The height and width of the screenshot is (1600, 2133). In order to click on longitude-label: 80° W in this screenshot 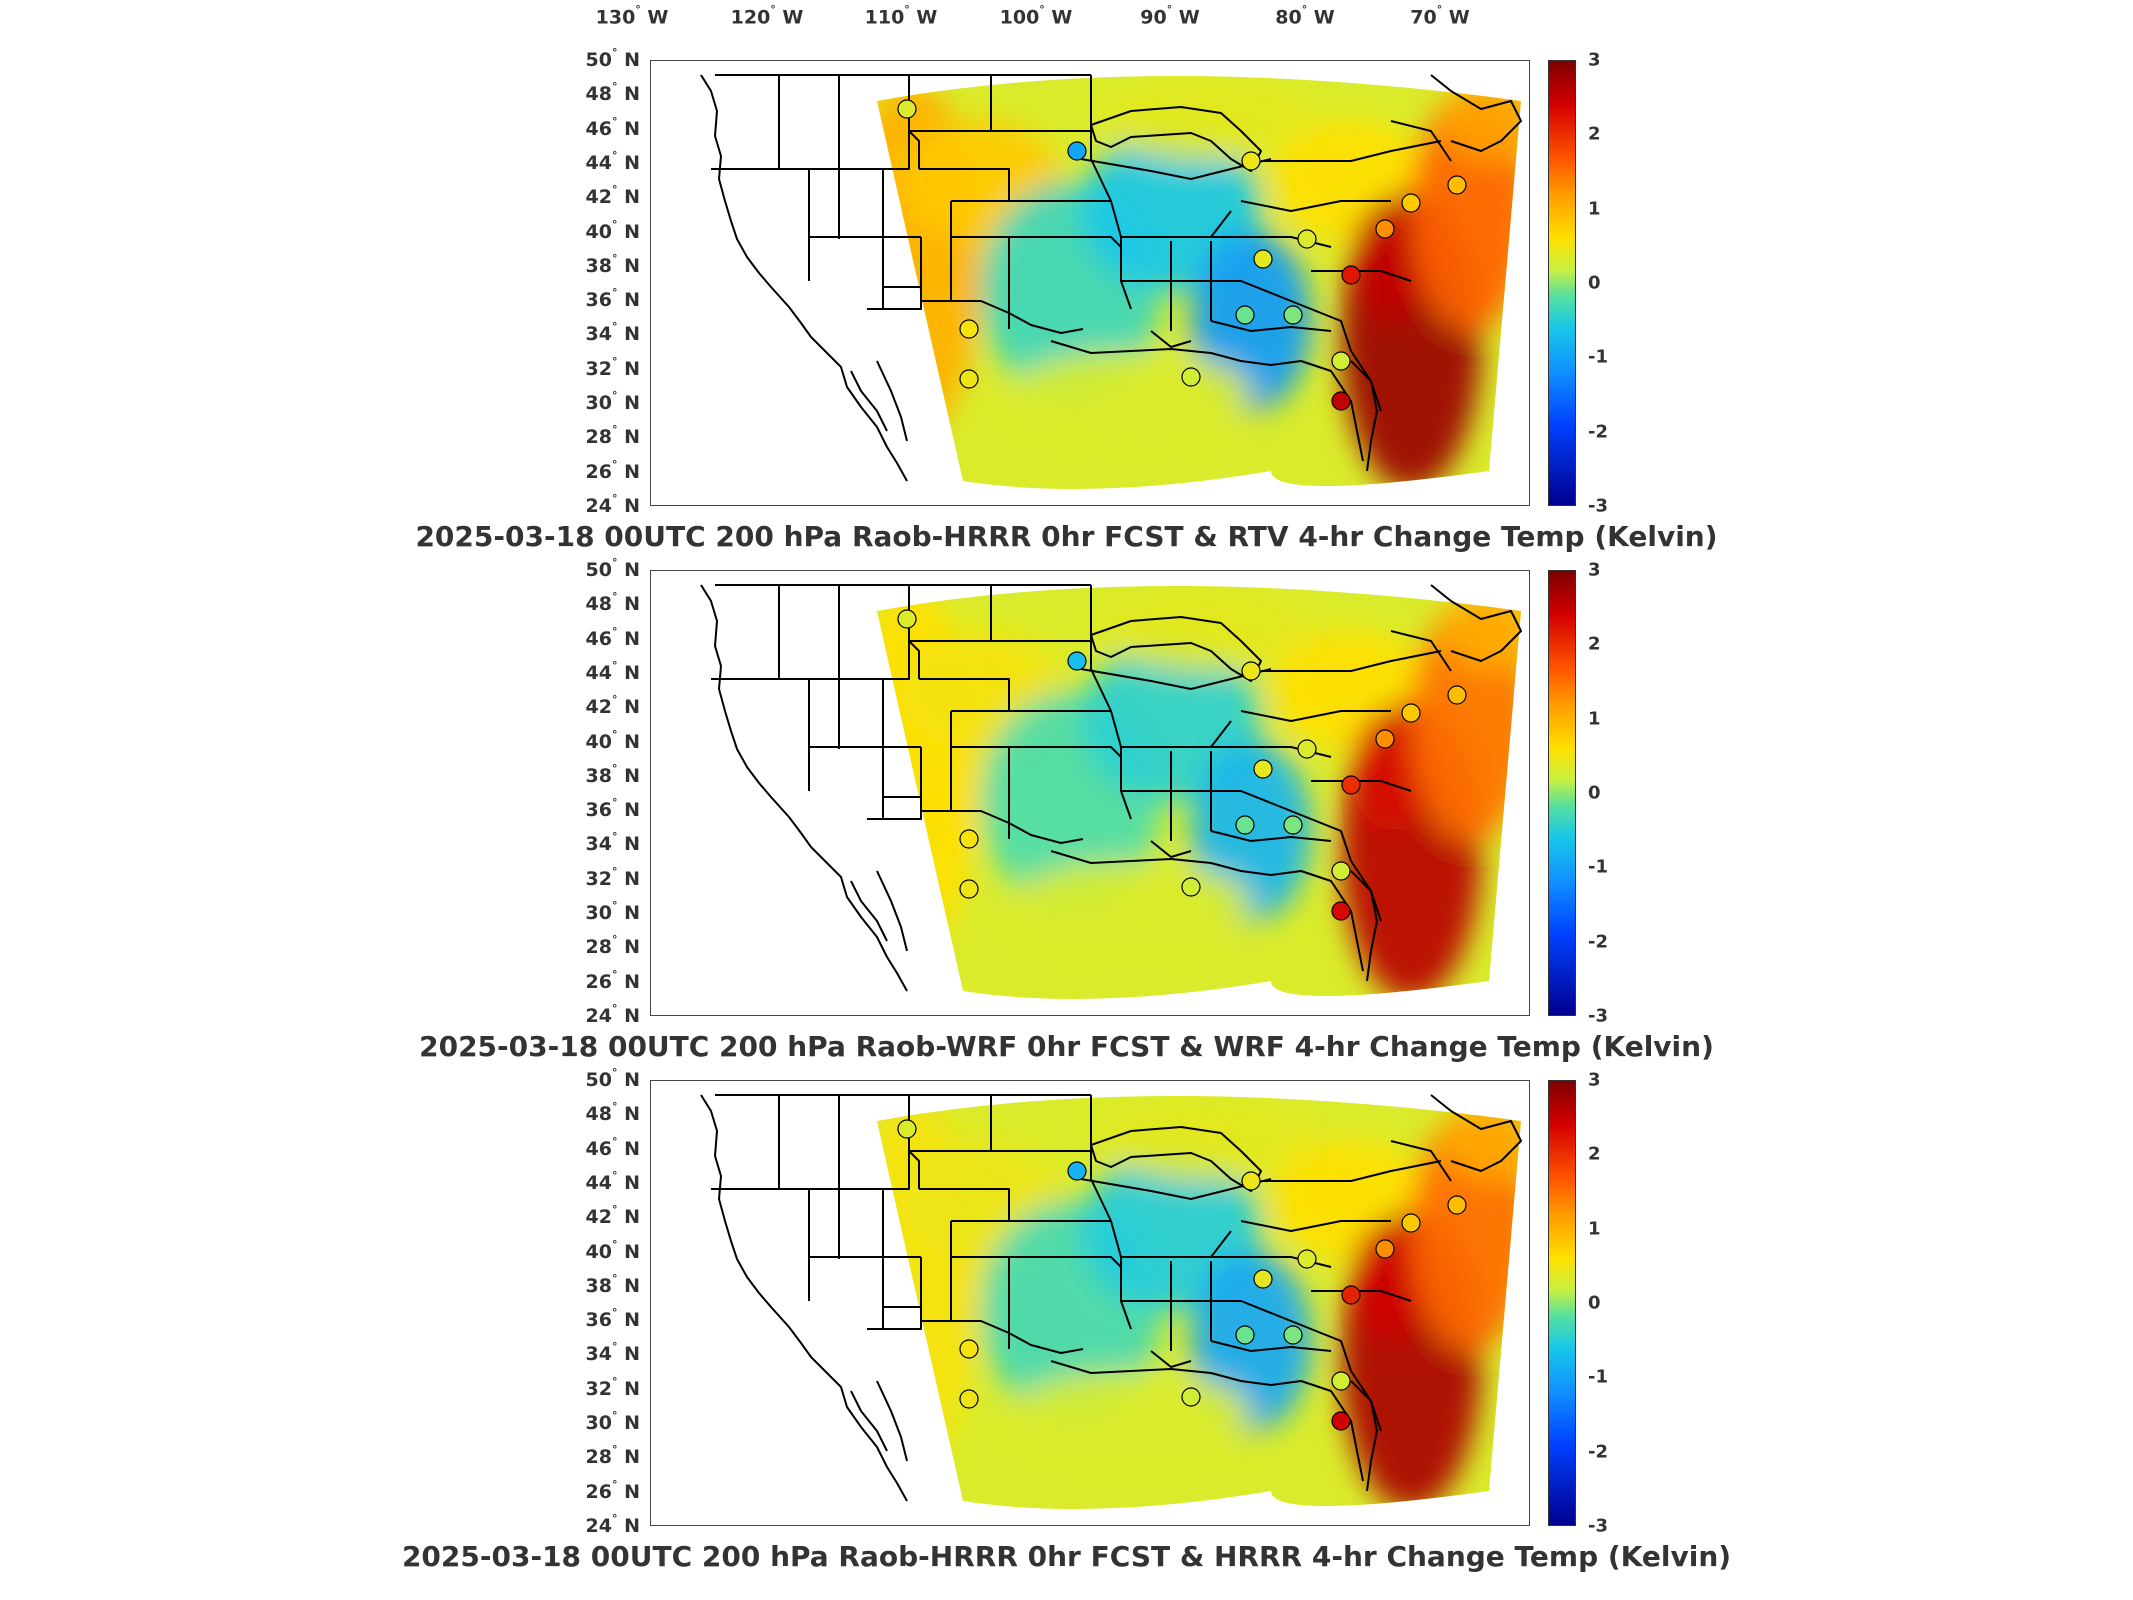, I will do `click(1305, 16)`.